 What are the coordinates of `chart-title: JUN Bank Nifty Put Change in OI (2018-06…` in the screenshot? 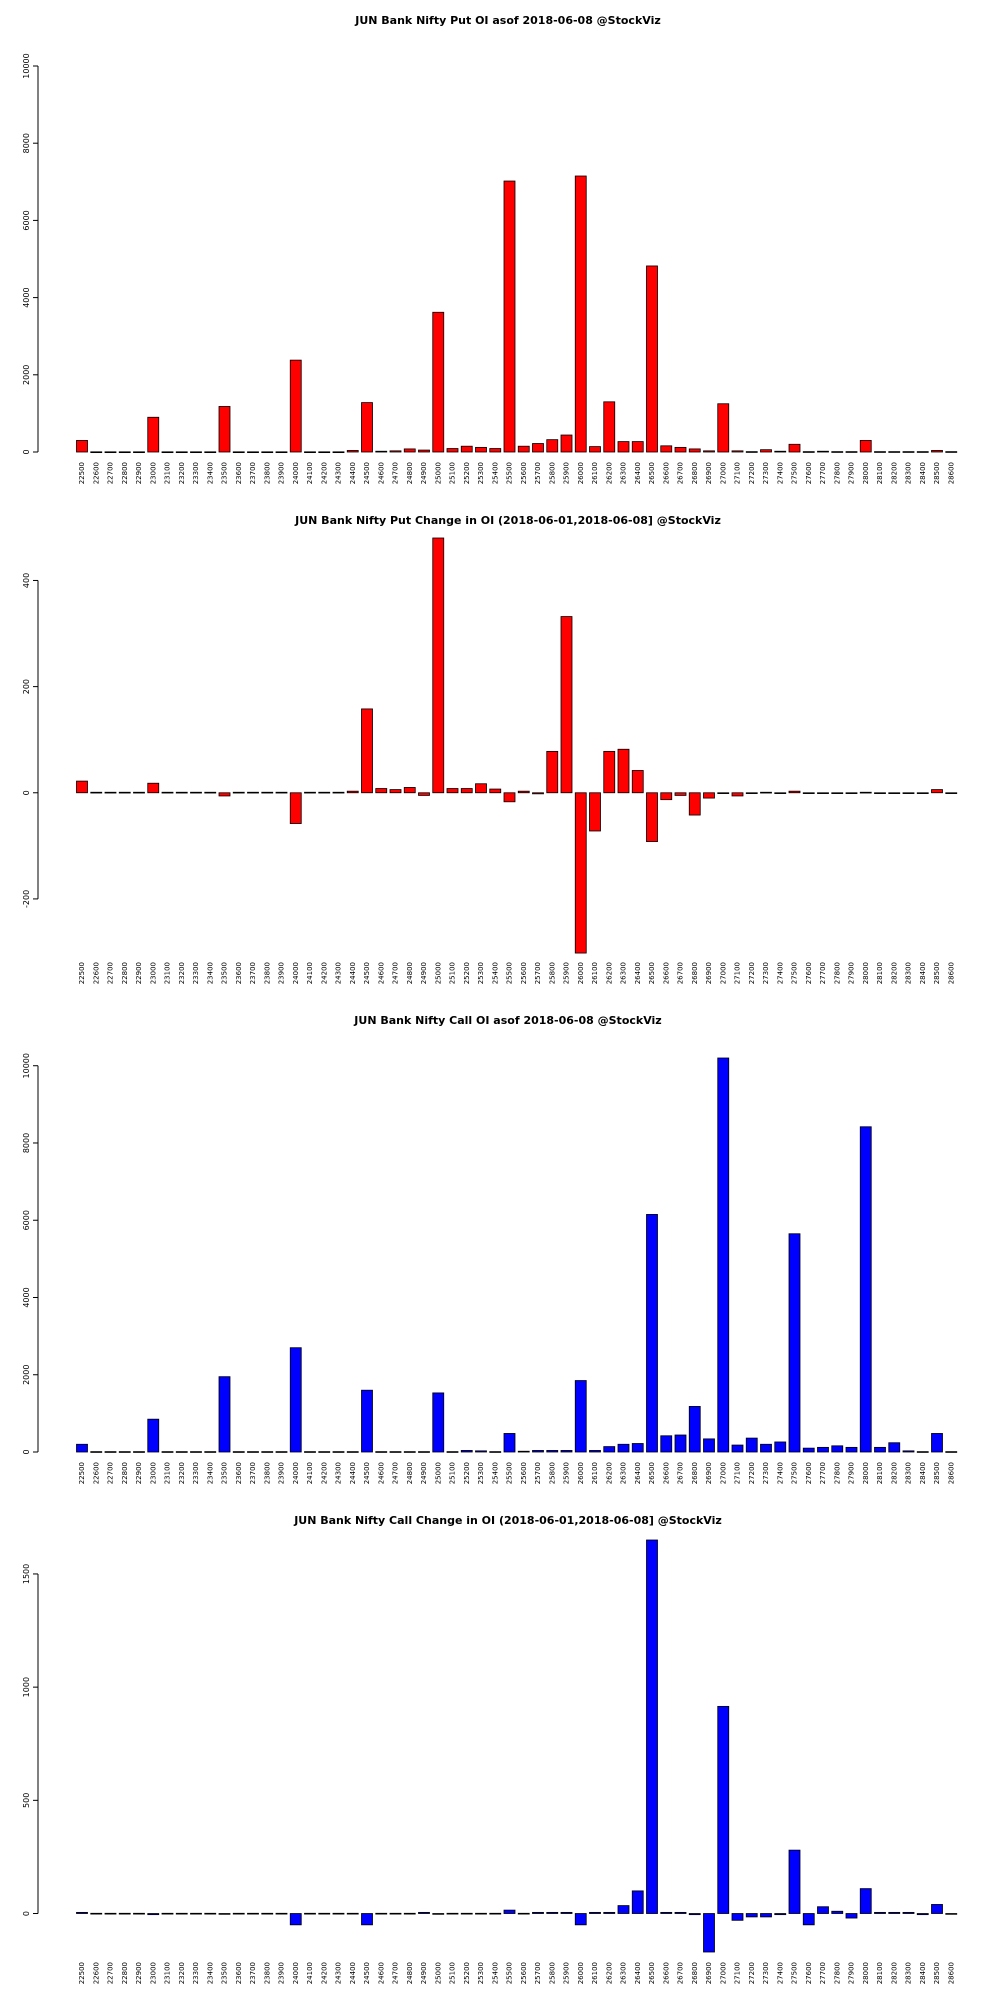 It's located at (507, 520).